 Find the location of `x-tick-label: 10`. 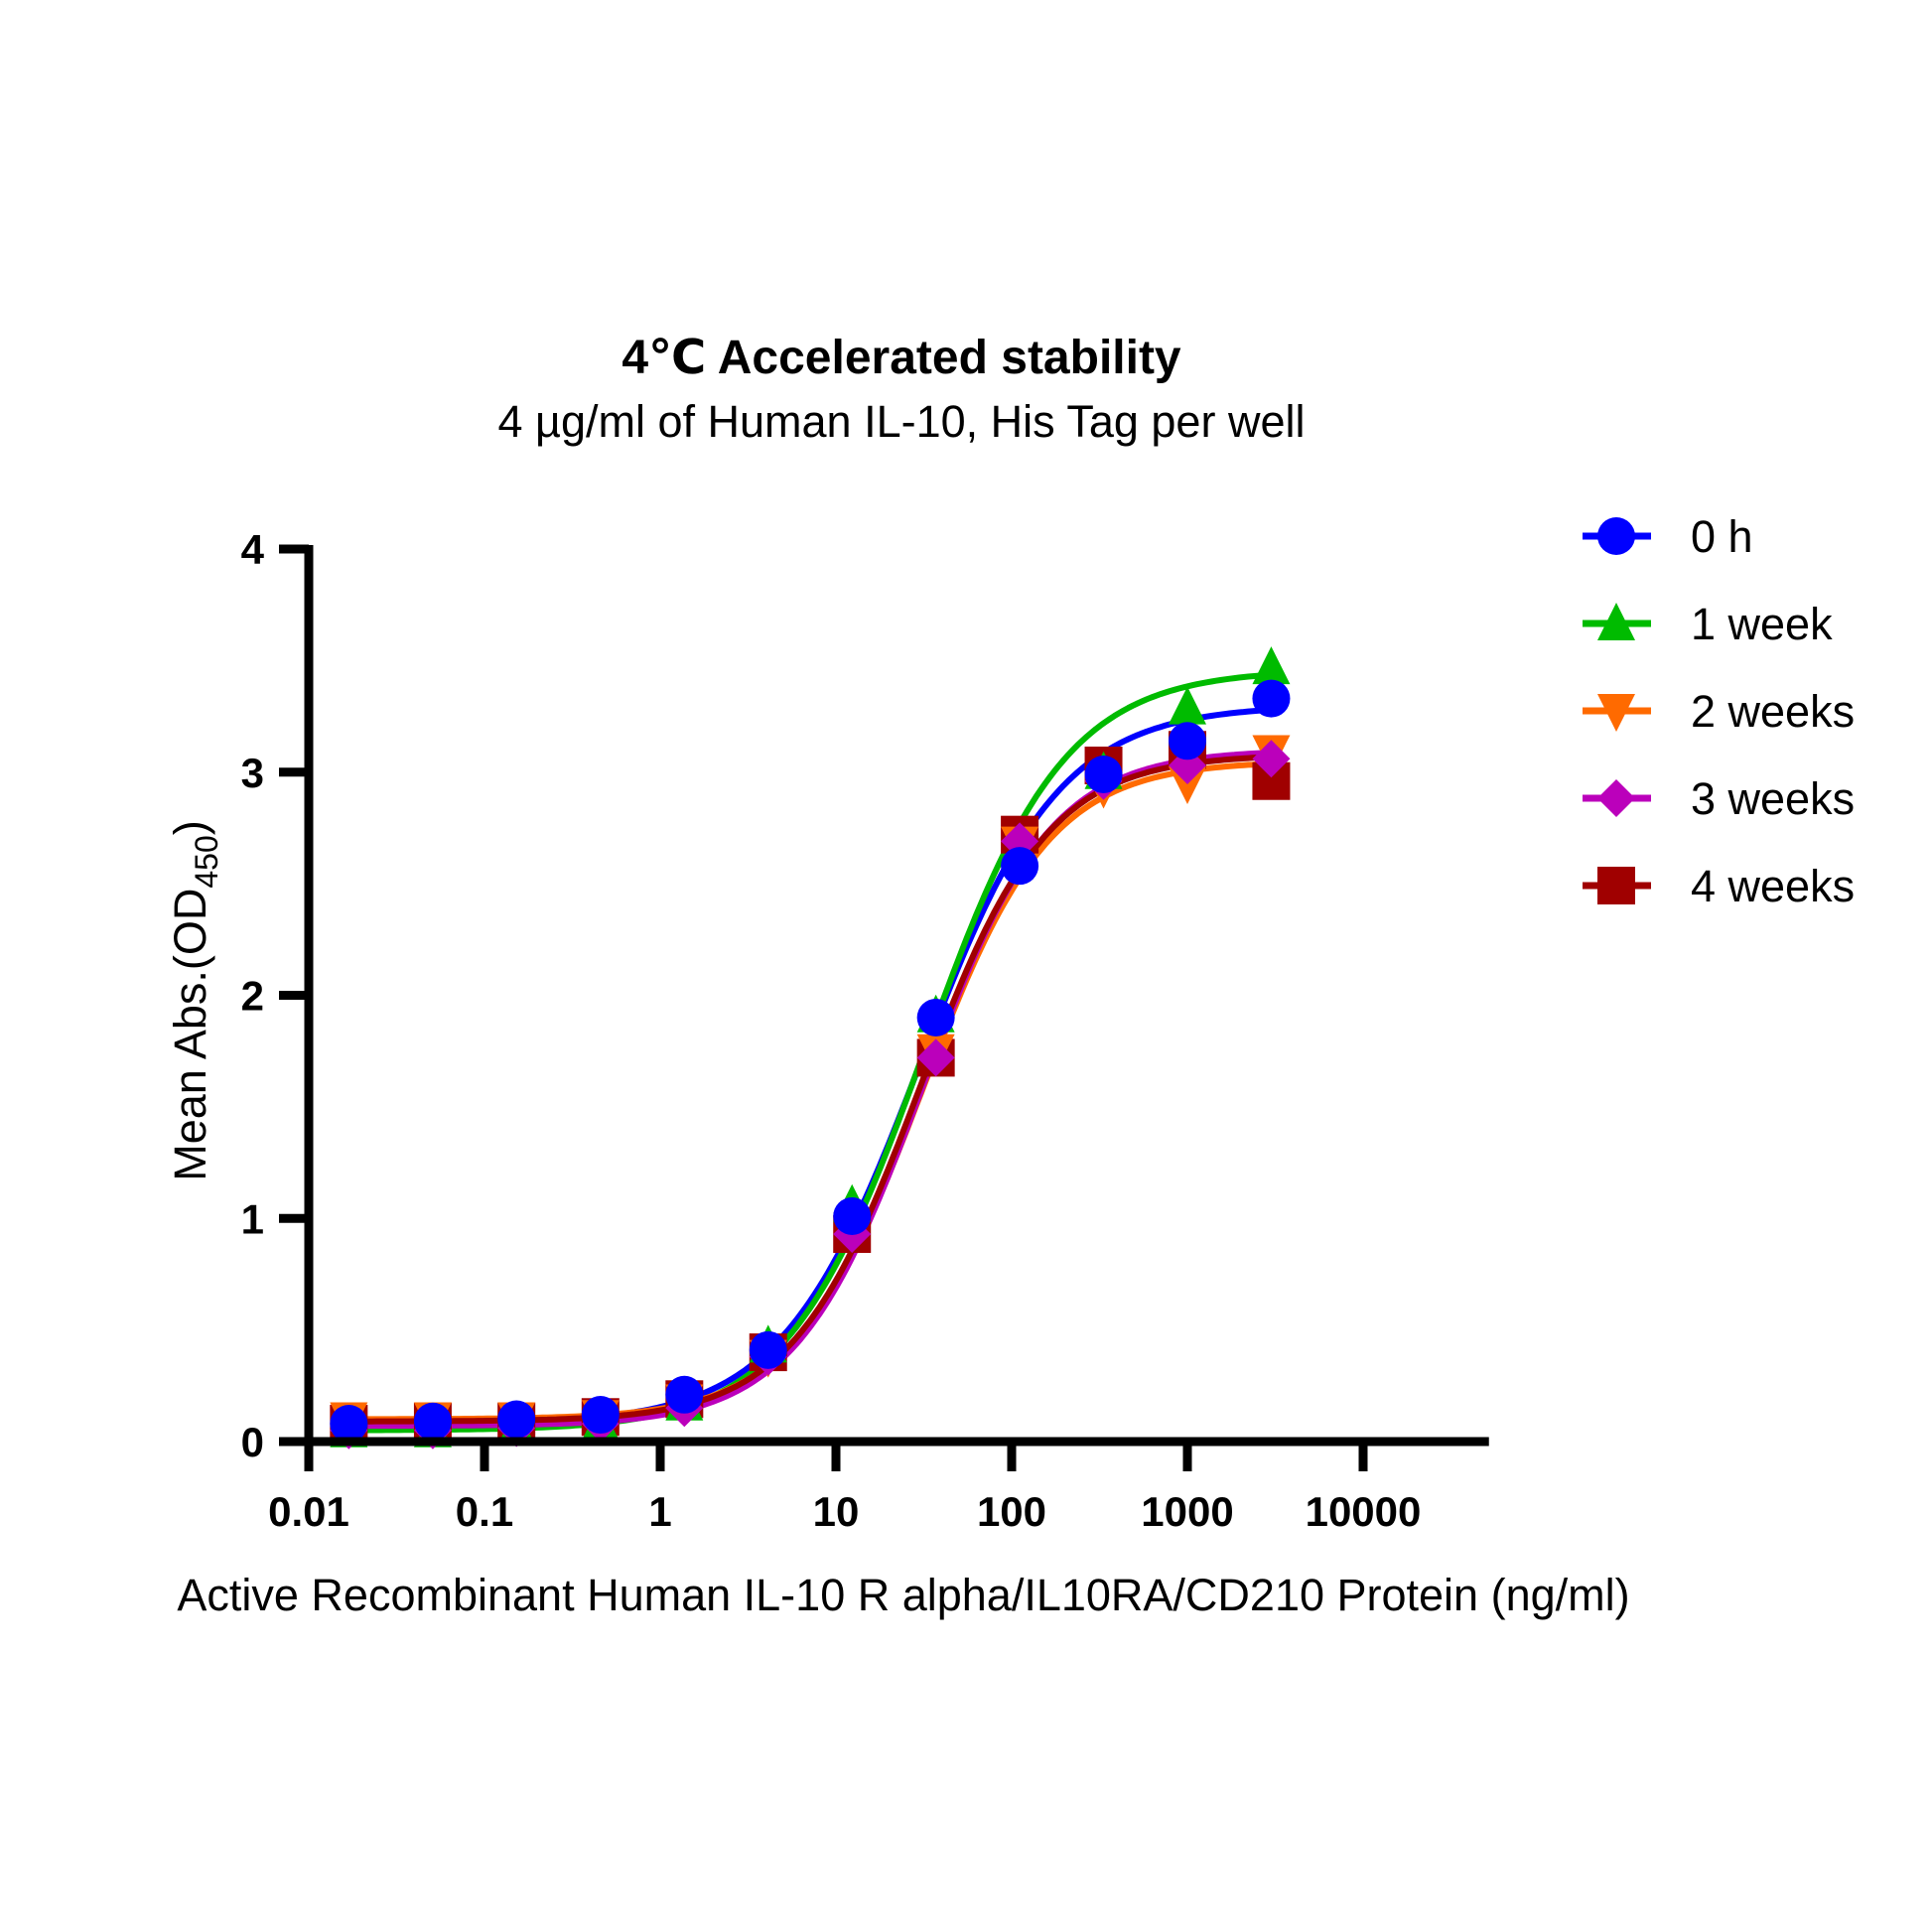

x-tick-label: 10 is located at coordinates (837, 1512).